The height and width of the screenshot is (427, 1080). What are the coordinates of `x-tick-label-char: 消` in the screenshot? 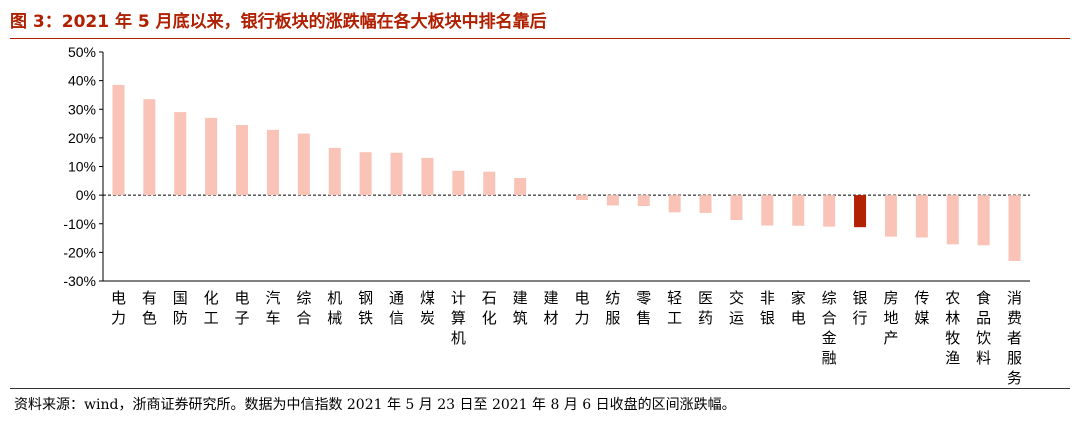 It's located at (1014, 298).